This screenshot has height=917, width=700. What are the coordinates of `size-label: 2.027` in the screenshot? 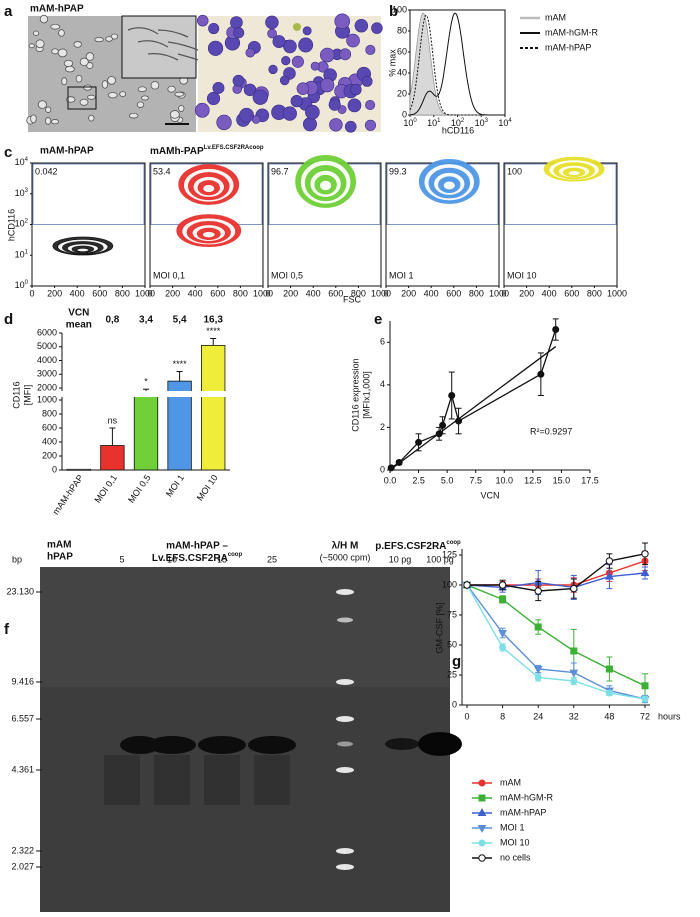 It's located at (22, 866).